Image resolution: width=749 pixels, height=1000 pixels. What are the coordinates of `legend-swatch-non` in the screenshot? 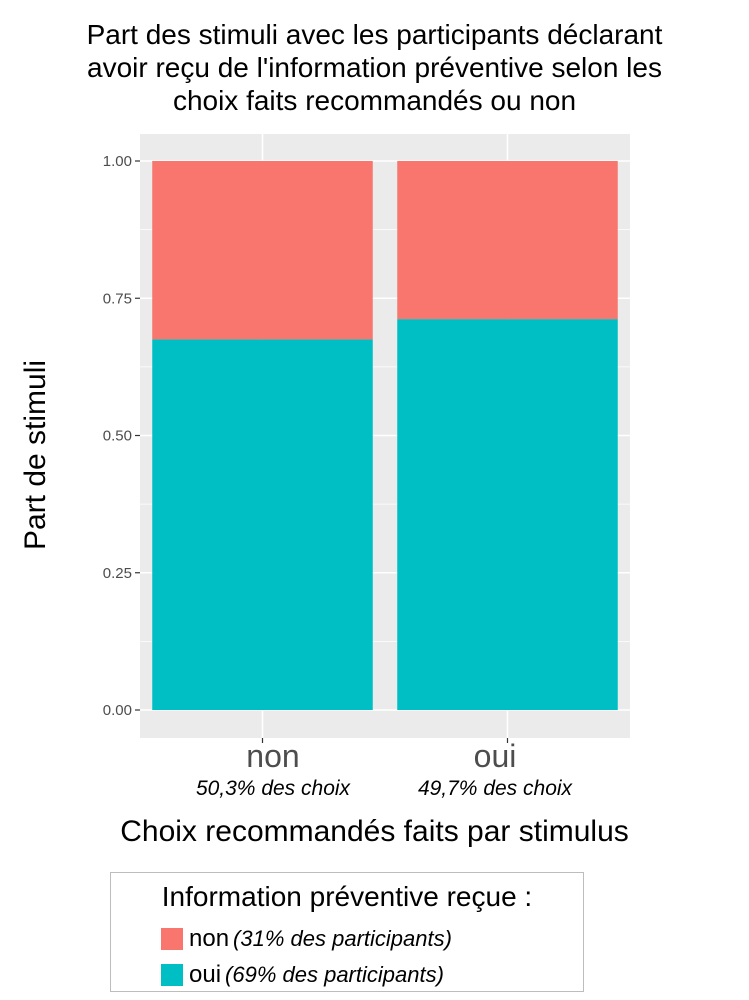 It's located at (172, 939).